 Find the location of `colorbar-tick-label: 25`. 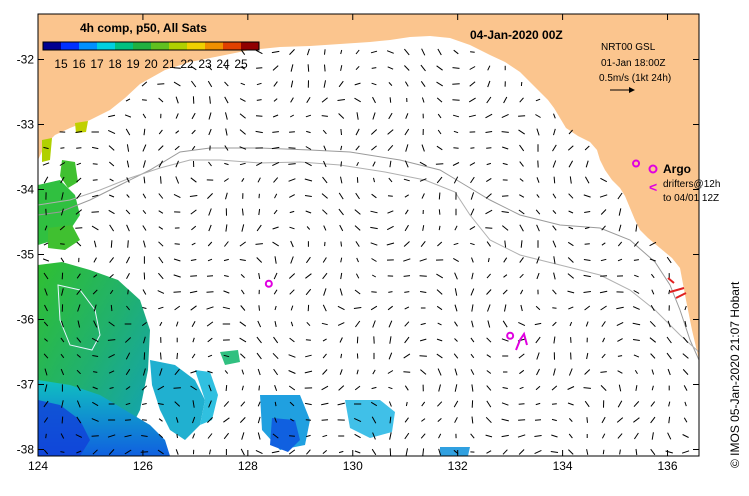

colorbar-tick-label: 25 is located at coordinates (241, 64).